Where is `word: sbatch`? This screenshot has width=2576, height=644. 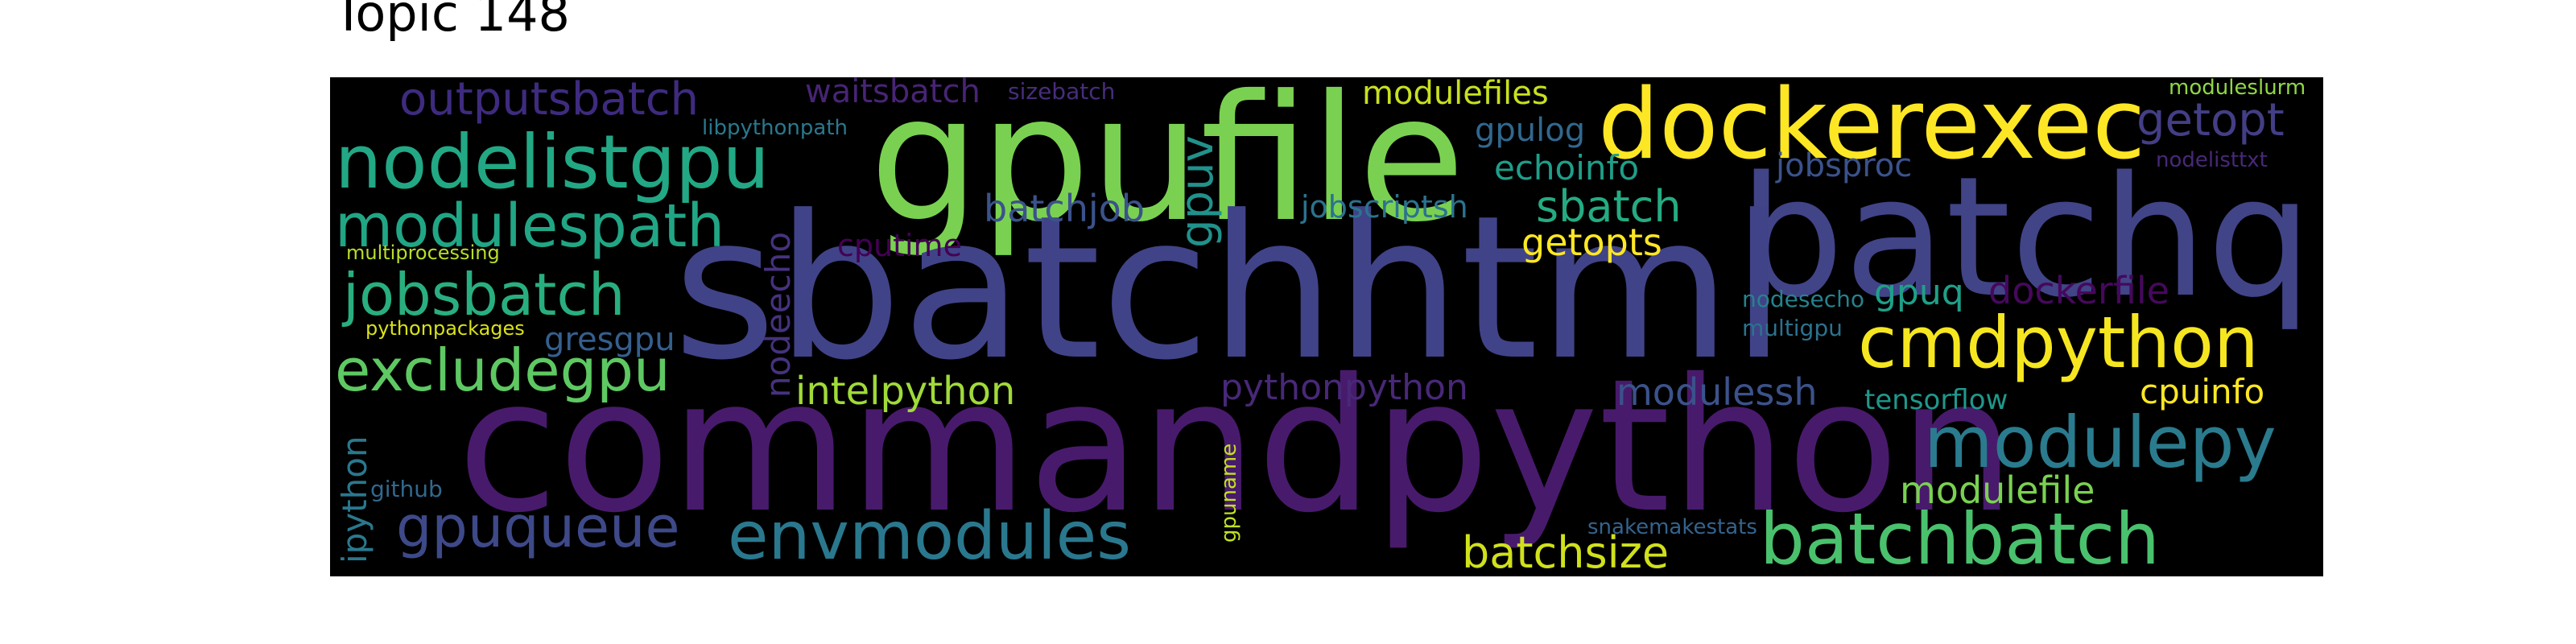 word: sbatch is located at coordinates (1609, 206).